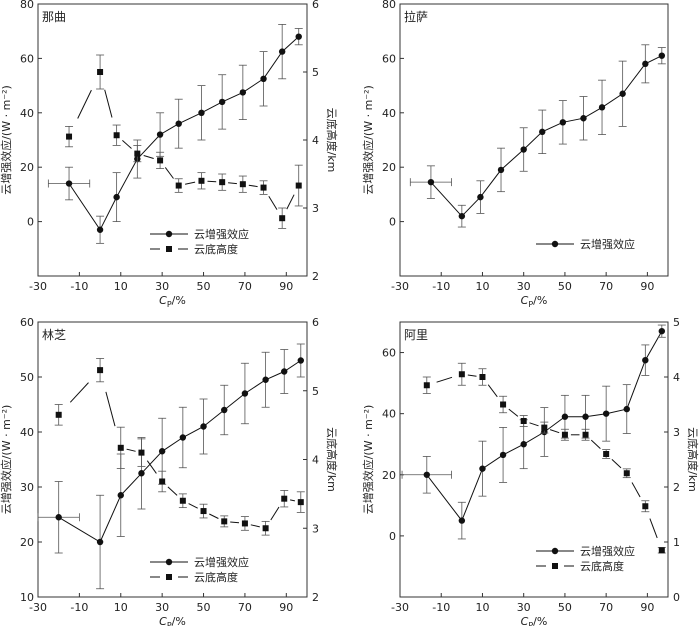  What do you see at coordinates (676, 597) in the screenshot?
I see `y2-tick-label: 0` at bounding box center [676, 597].